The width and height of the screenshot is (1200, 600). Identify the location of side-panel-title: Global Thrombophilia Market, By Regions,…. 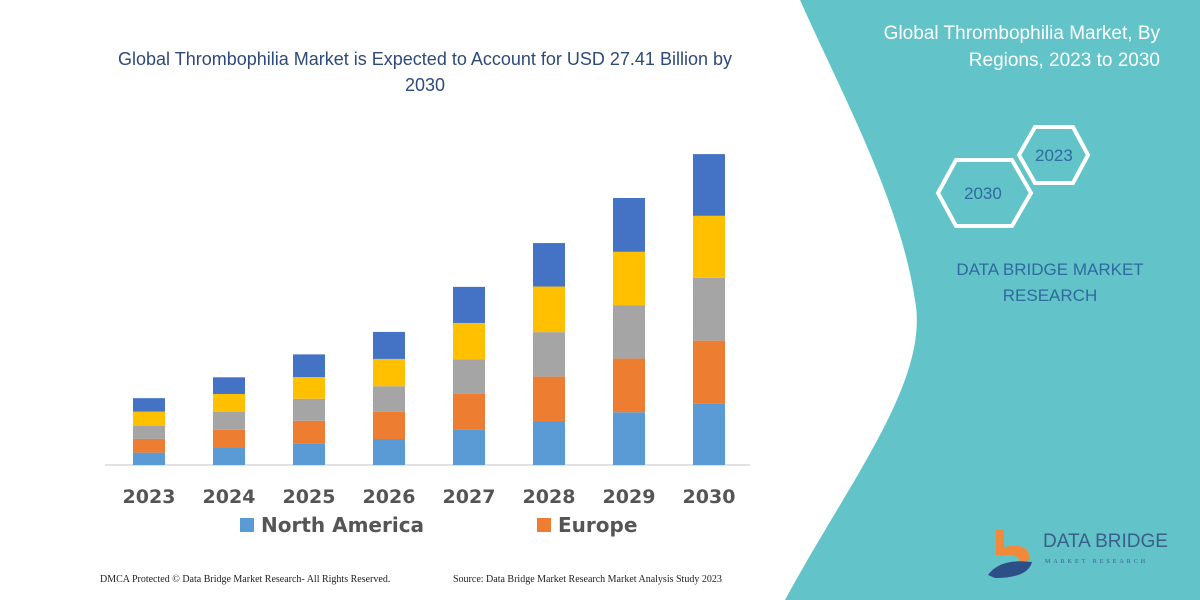
(1021, 47).